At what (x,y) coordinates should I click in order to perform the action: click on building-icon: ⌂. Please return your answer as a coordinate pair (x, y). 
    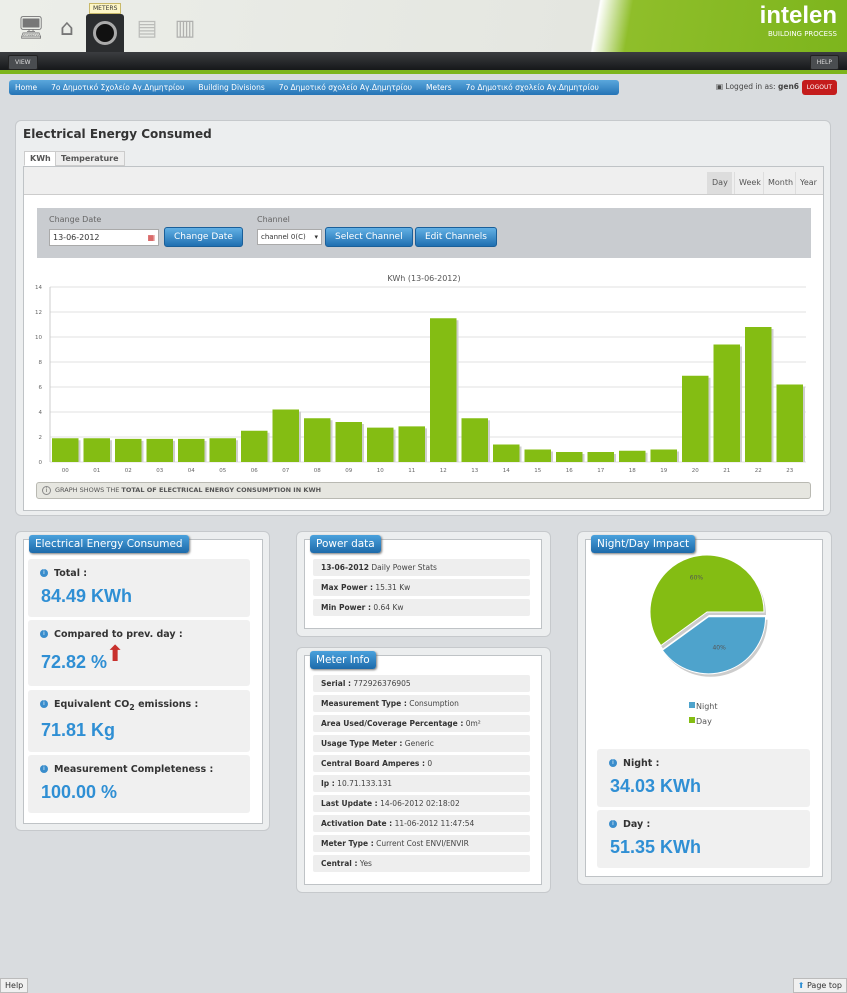
    Looking at the image, I should click on (67, 28).